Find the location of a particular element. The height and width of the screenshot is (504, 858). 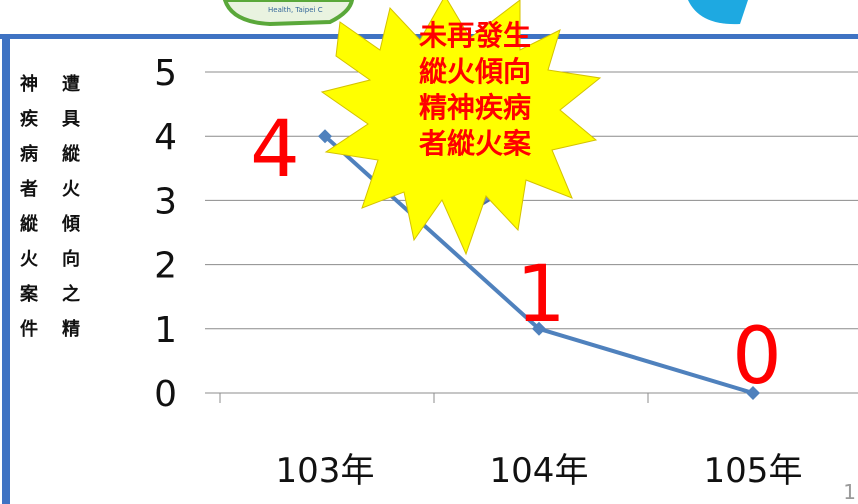

data-label: 1 is located at coordinates (541, 295).